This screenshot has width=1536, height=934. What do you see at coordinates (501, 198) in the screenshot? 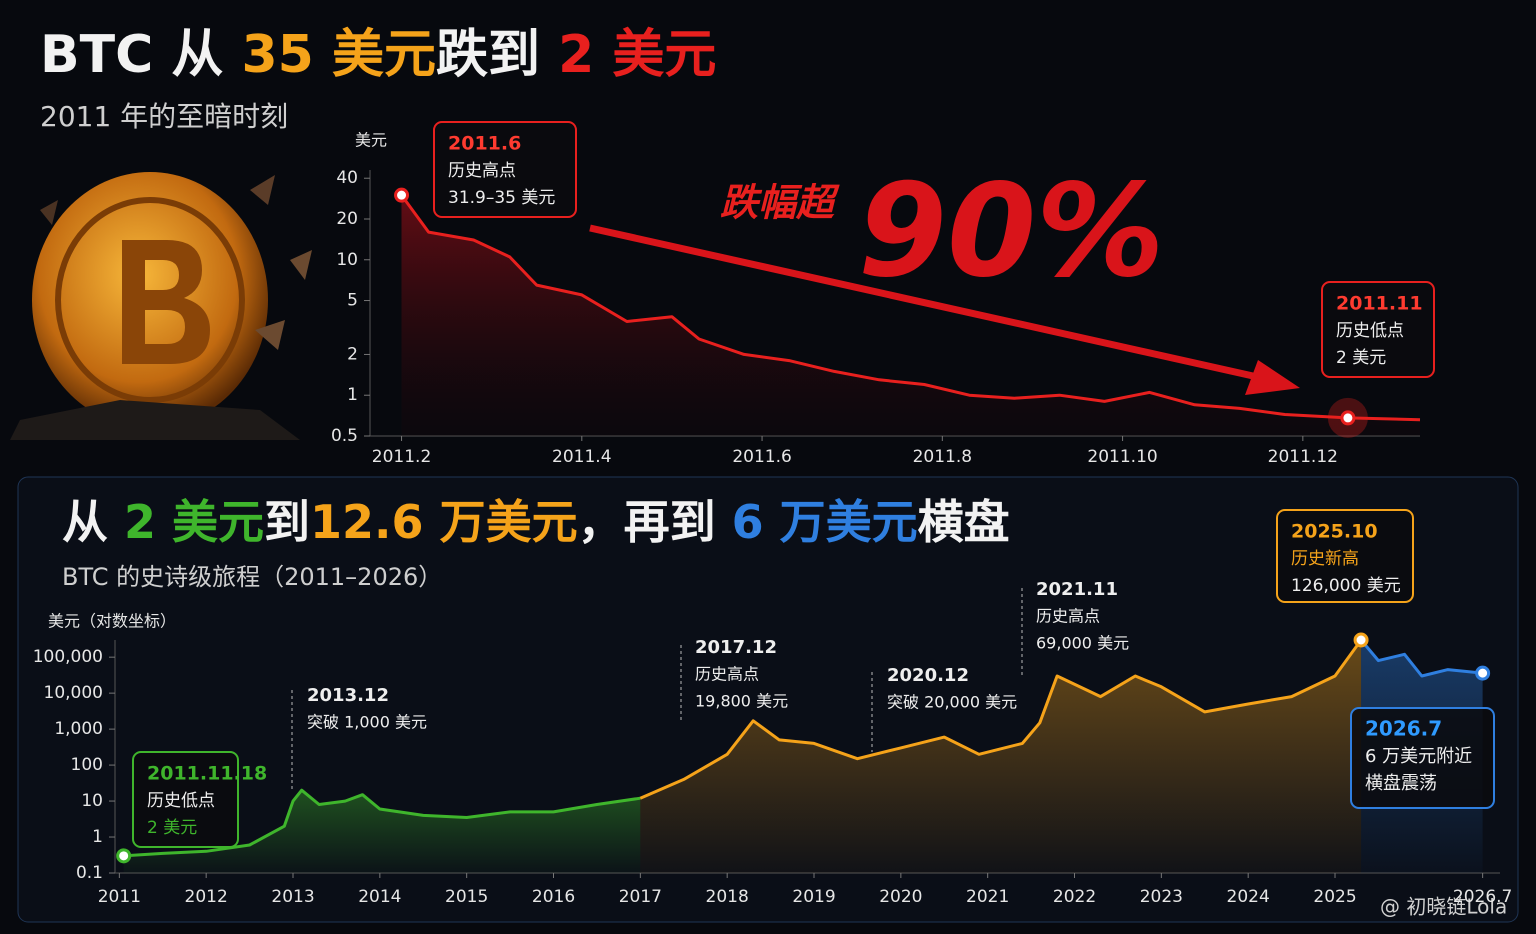
I see `callout-text: 31.9–35 美元` at bounding box center [501, 198].